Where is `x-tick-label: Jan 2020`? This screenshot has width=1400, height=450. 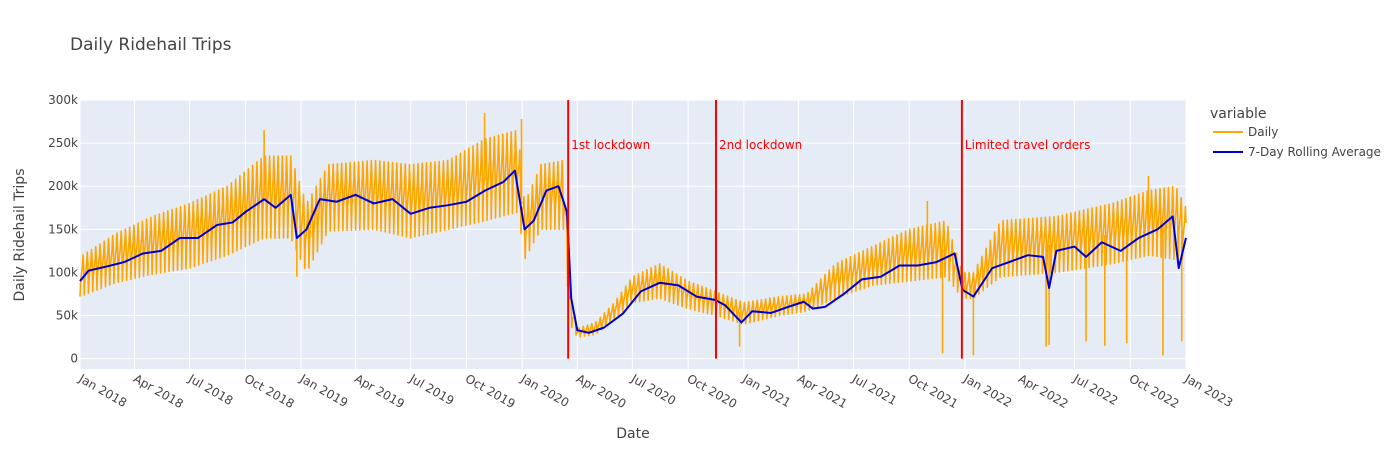
x-tick-label: Jan 2020 is located at coordinates (545, 390).